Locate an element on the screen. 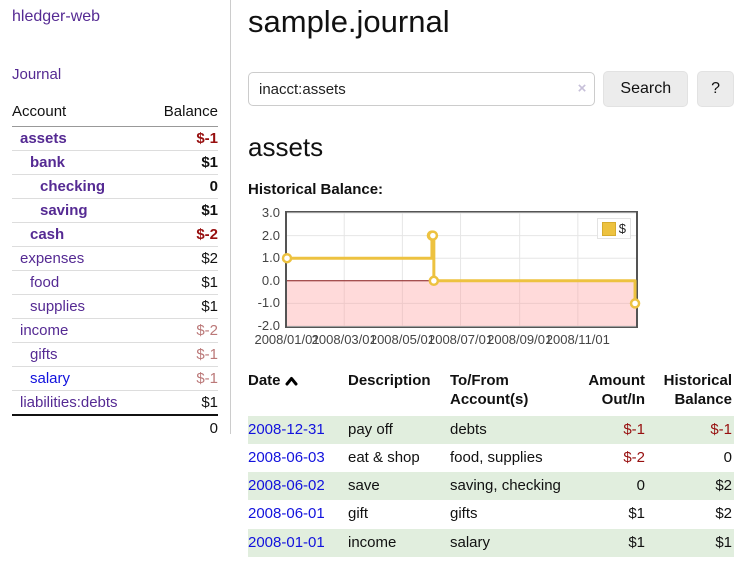 The width and height of the screenshot is (742, 582). clear-search-icon: × is located at coordinates (582, 88).